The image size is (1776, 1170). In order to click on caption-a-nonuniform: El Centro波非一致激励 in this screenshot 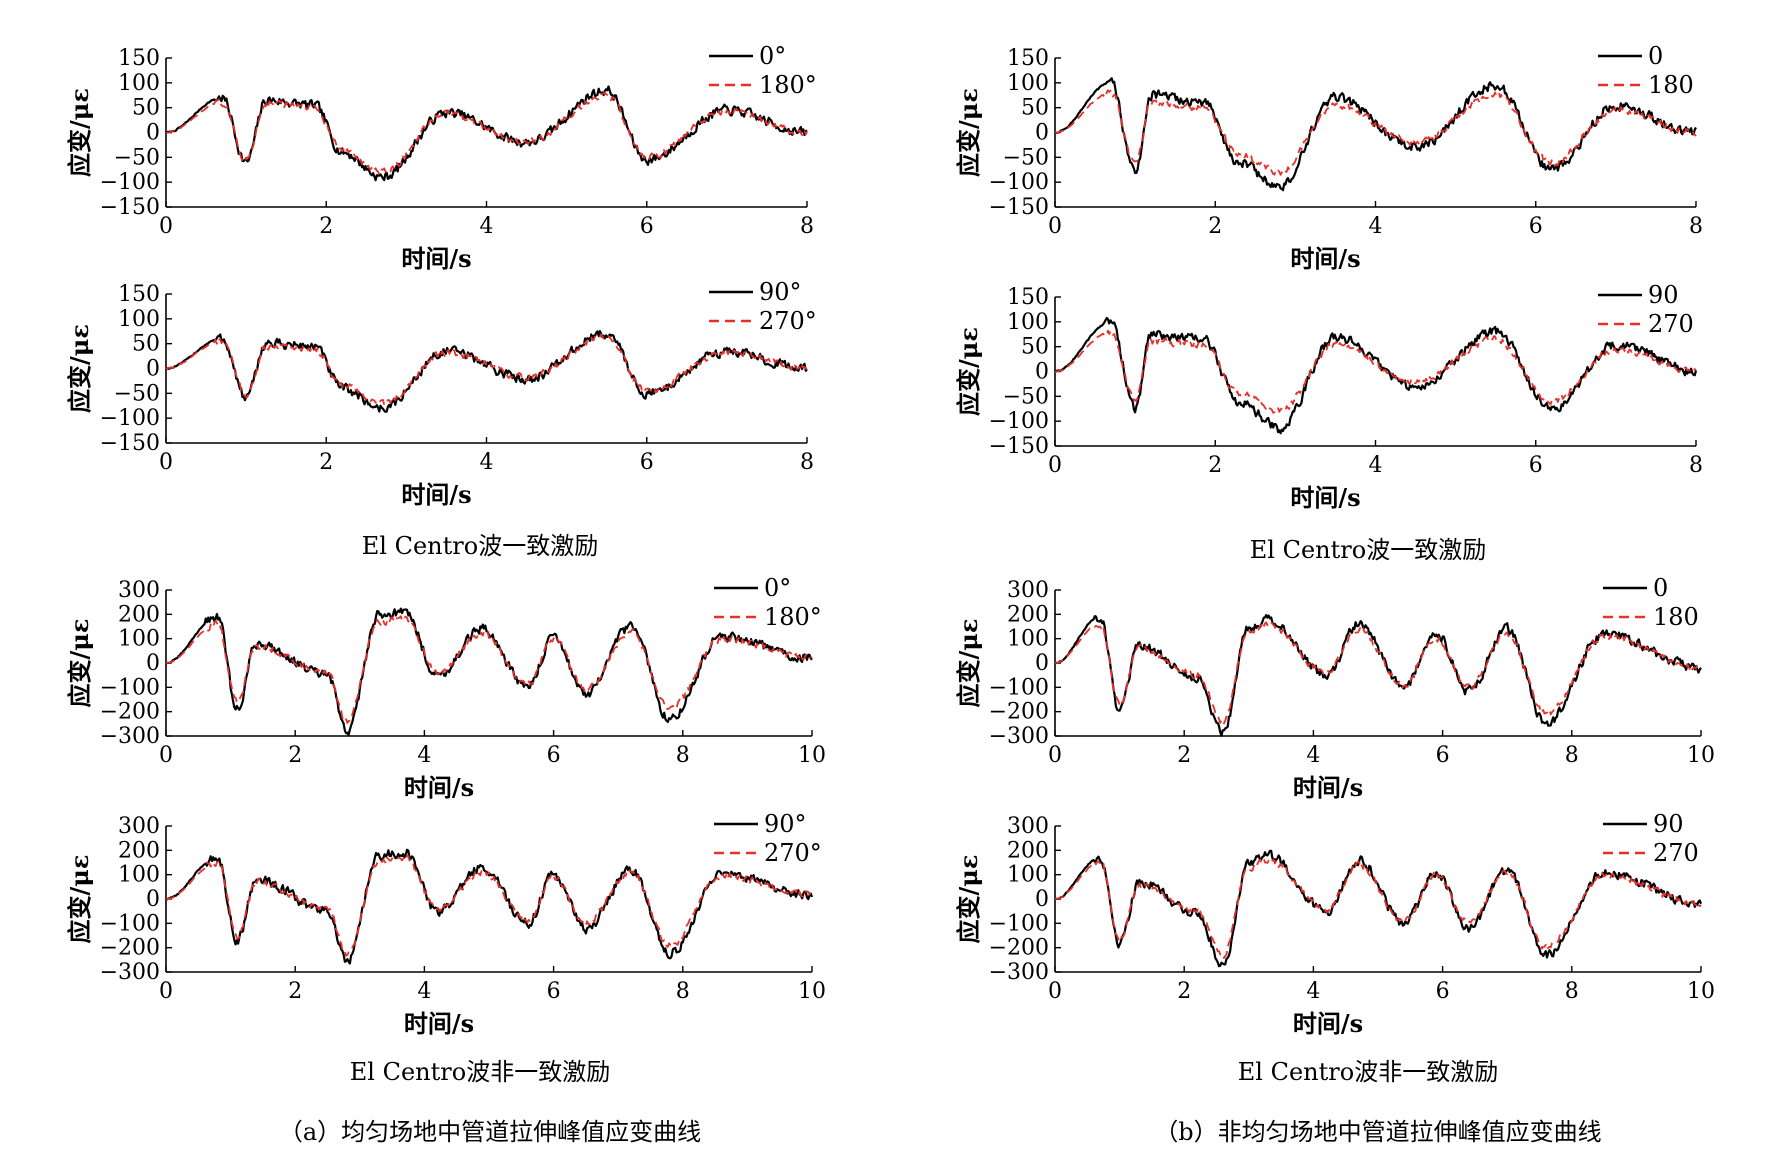, I will do `click(480, 1072)`.